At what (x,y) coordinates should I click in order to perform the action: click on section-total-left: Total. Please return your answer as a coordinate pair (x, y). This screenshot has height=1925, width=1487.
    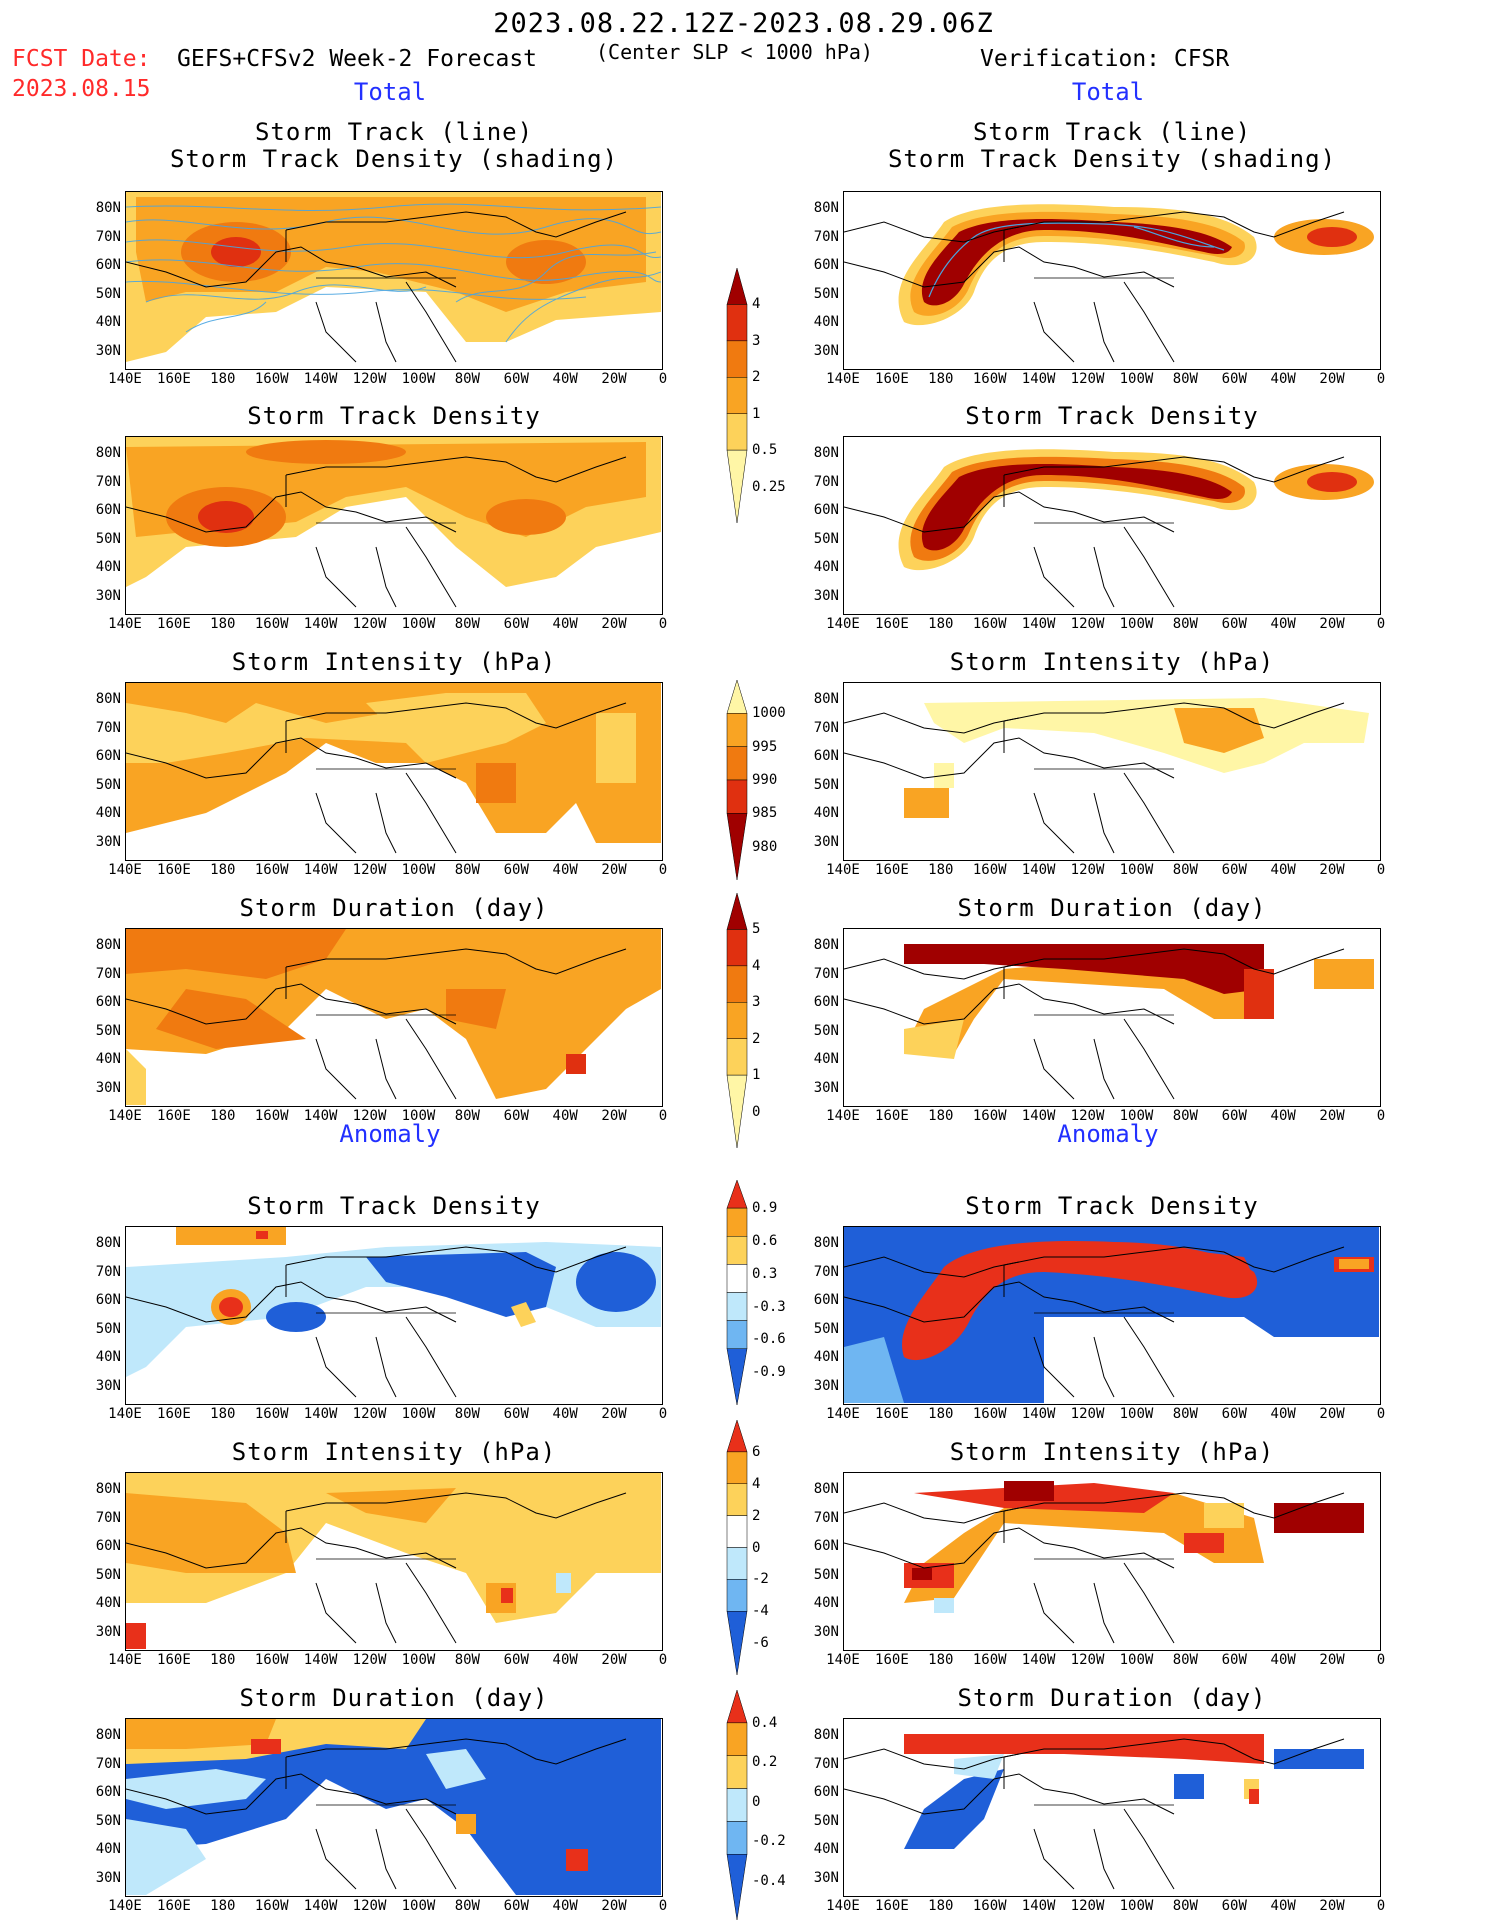
    Looking at the image, I should click on (390, 92).